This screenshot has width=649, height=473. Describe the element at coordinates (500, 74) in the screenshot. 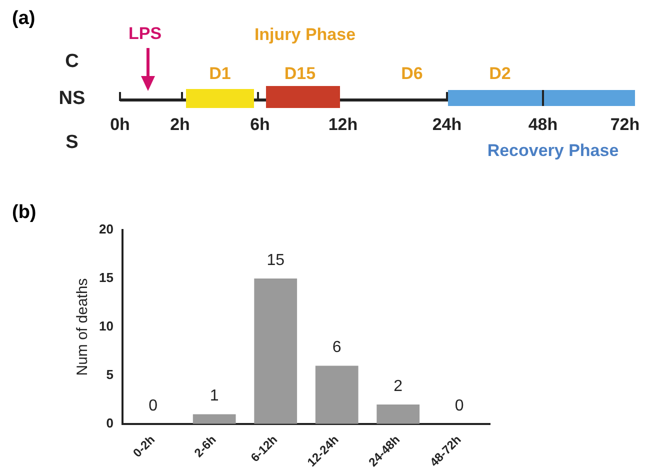

I see `text: D2` at that location.